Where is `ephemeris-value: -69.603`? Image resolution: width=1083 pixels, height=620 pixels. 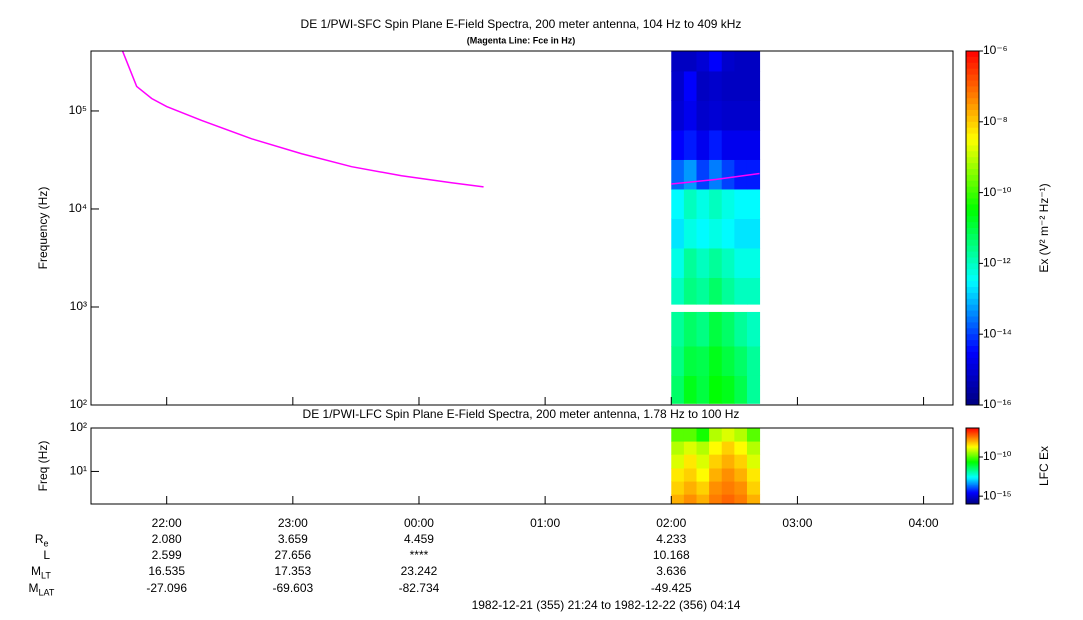
ephemeris-value: -69.603 is located at coordinates (292, 588).